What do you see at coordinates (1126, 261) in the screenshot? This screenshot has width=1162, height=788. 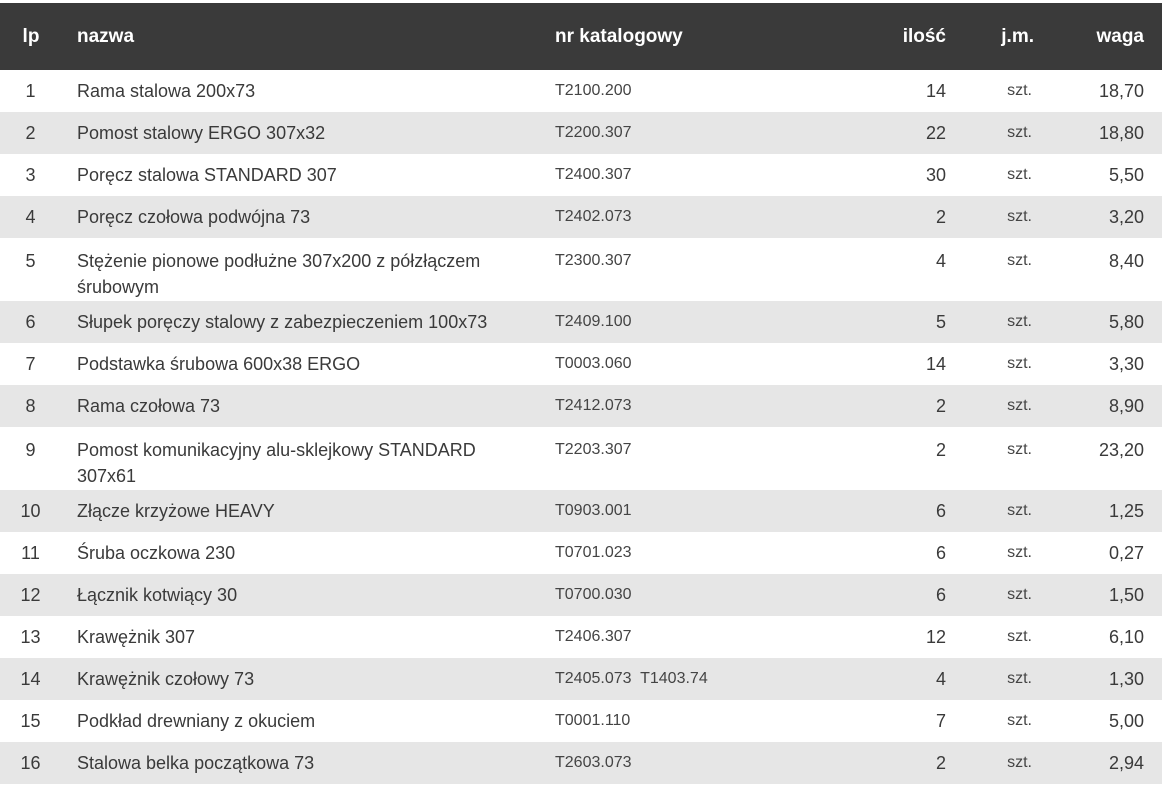 I see `cell-weight: 8,40` at bounding box center [1126, 261].